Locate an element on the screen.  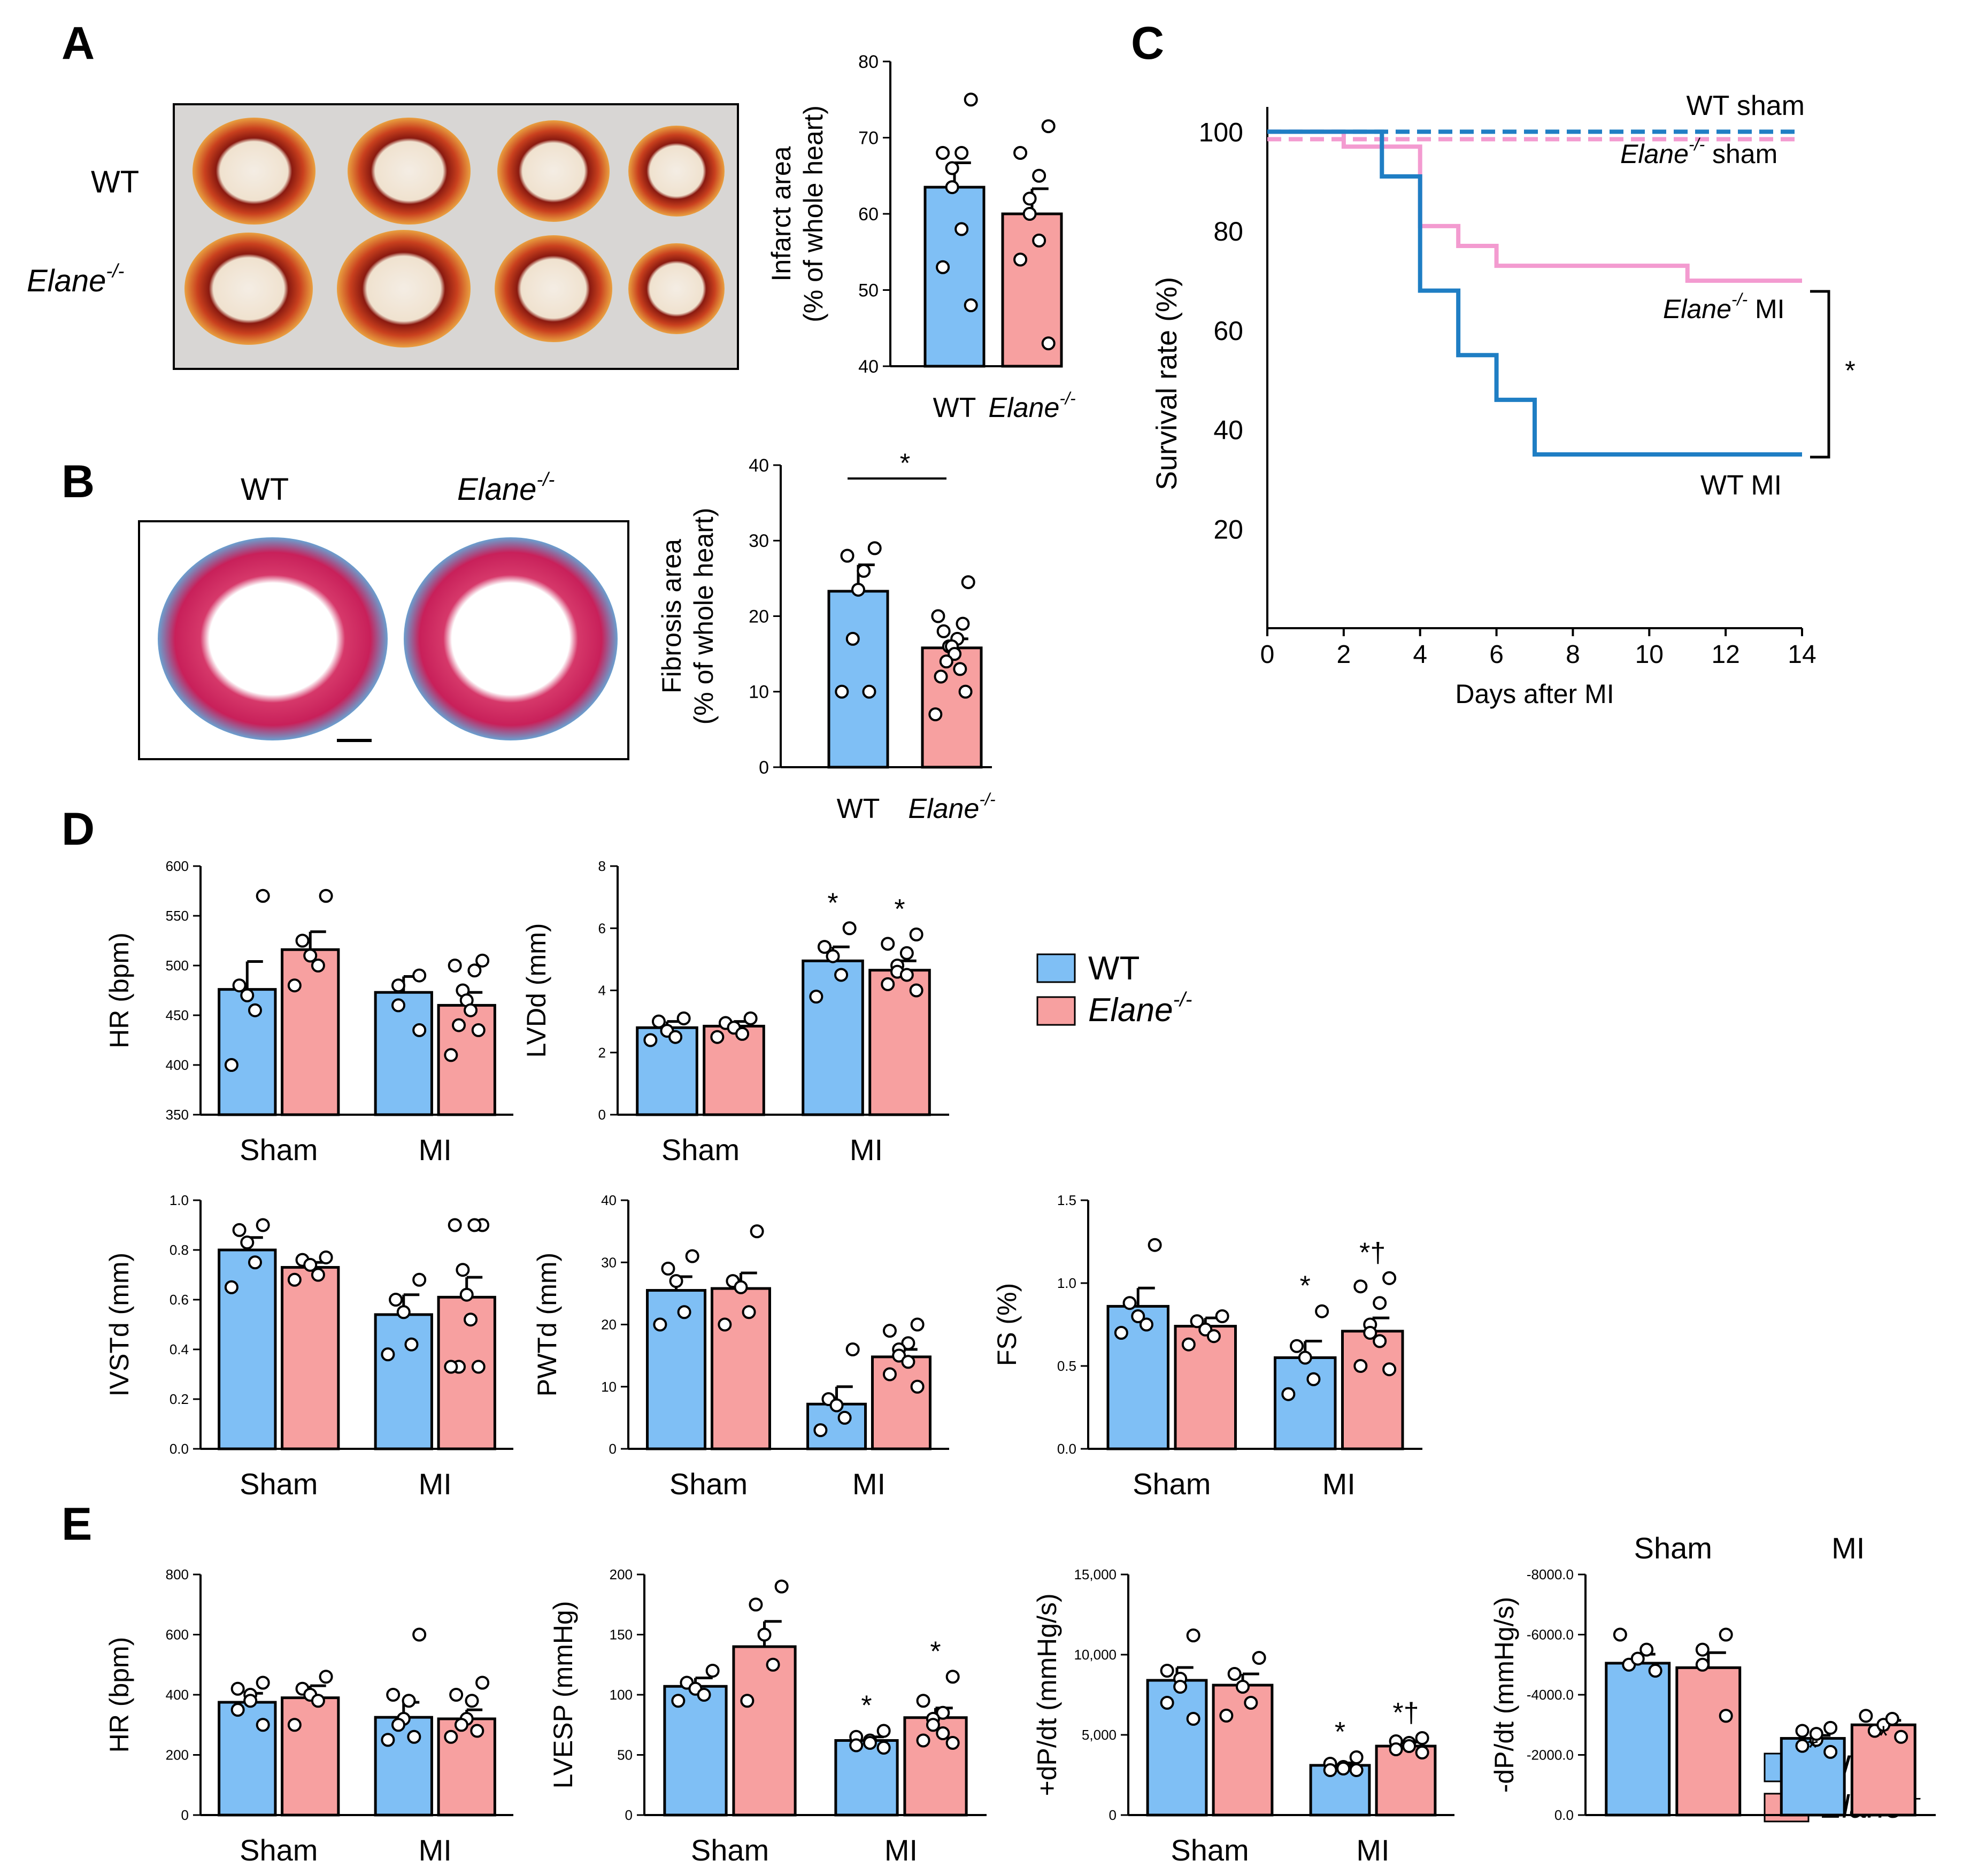
significance-marker: *† is located at coordinates (1372, 1253).